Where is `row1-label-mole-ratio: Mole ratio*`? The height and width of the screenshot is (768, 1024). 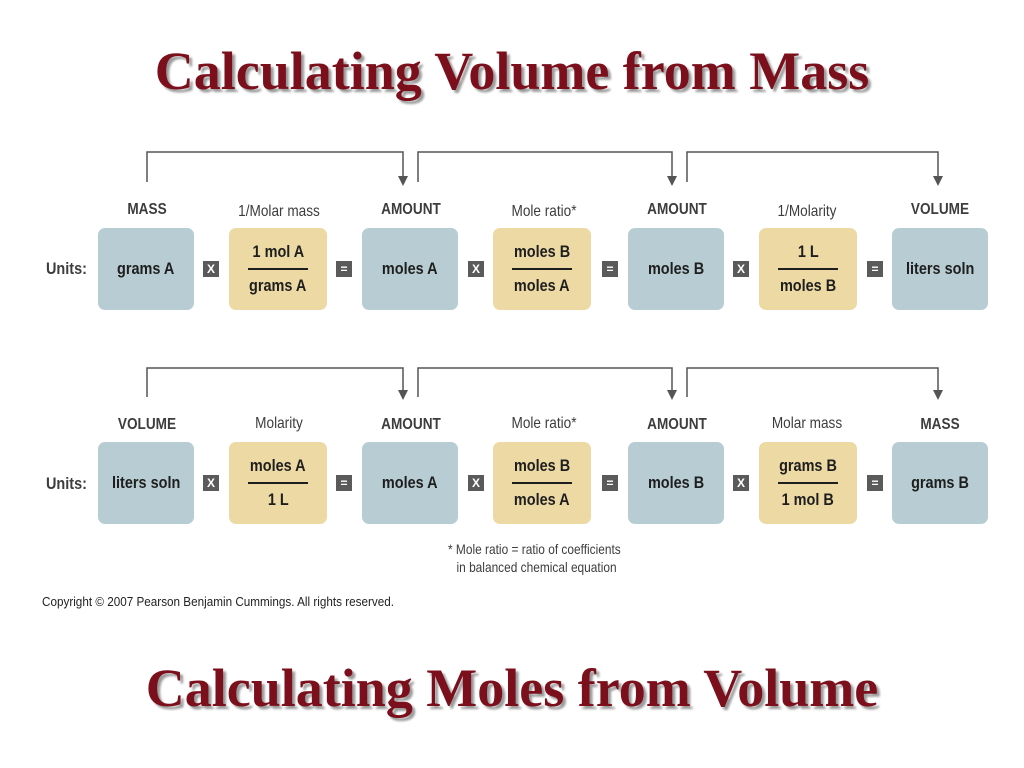
row1-label-mole-ratio: Mole ratio* is located at coordinates (544, 211).